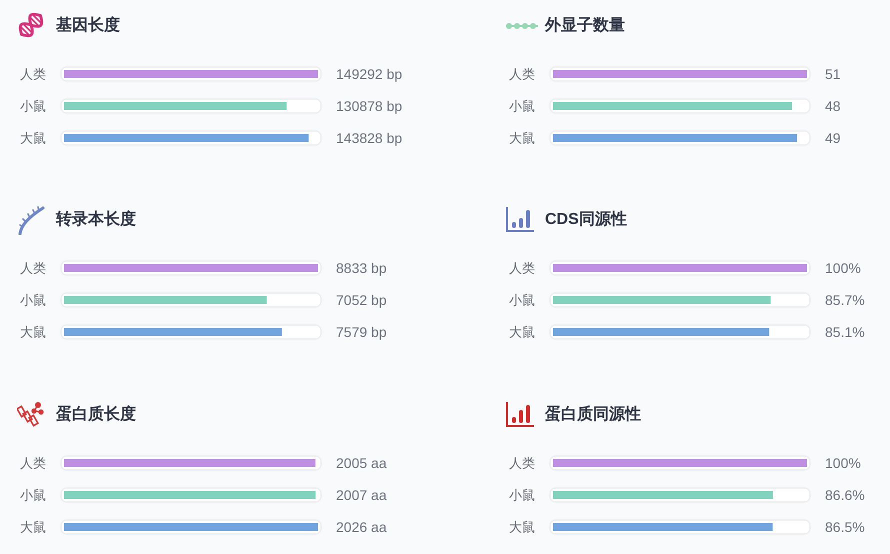 The image size is (890, 554). Describe the element at coordinates (361, 495) in the screenshot. I see `data-label: 2007 aa` at that location.